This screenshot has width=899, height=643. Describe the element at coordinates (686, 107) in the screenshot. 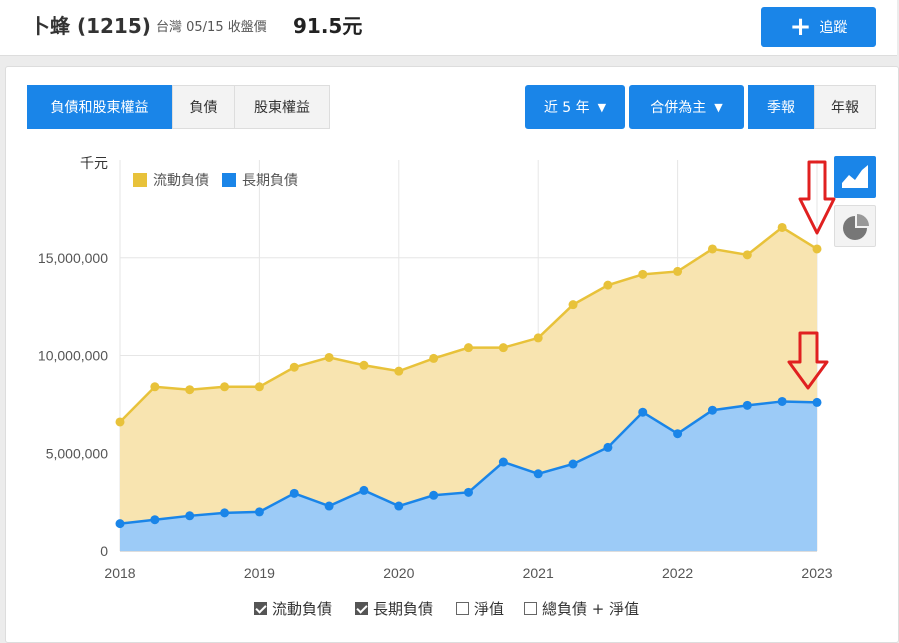

I see `consolidation-dropdown: 合併為主 ▼` at that location.